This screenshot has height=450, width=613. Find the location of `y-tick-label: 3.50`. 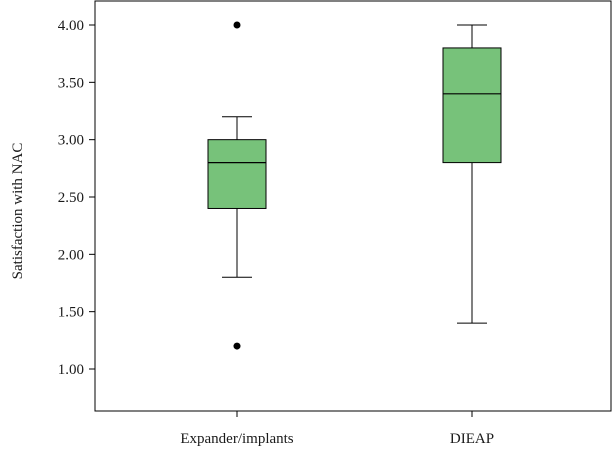

y-tick-label: 3.50 is located at coordinates (71, 83).